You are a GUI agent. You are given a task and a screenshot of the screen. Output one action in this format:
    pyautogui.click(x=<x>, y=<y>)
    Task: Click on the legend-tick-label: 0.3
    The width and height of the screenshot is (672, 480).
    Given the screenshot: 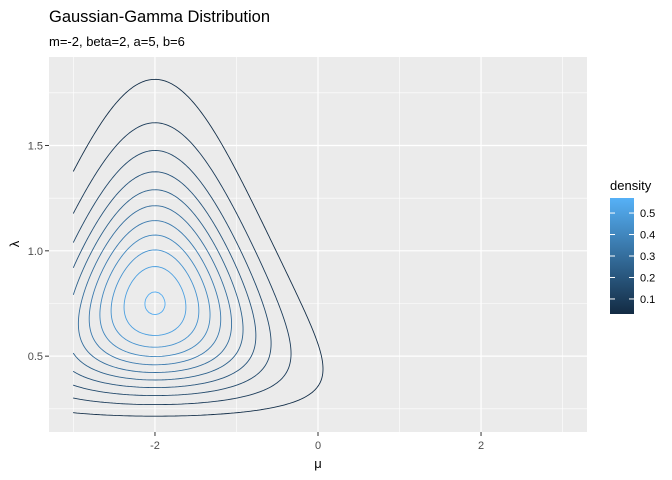 What is the action you would take?
    pyautogui.click(x=647, y=257)
    